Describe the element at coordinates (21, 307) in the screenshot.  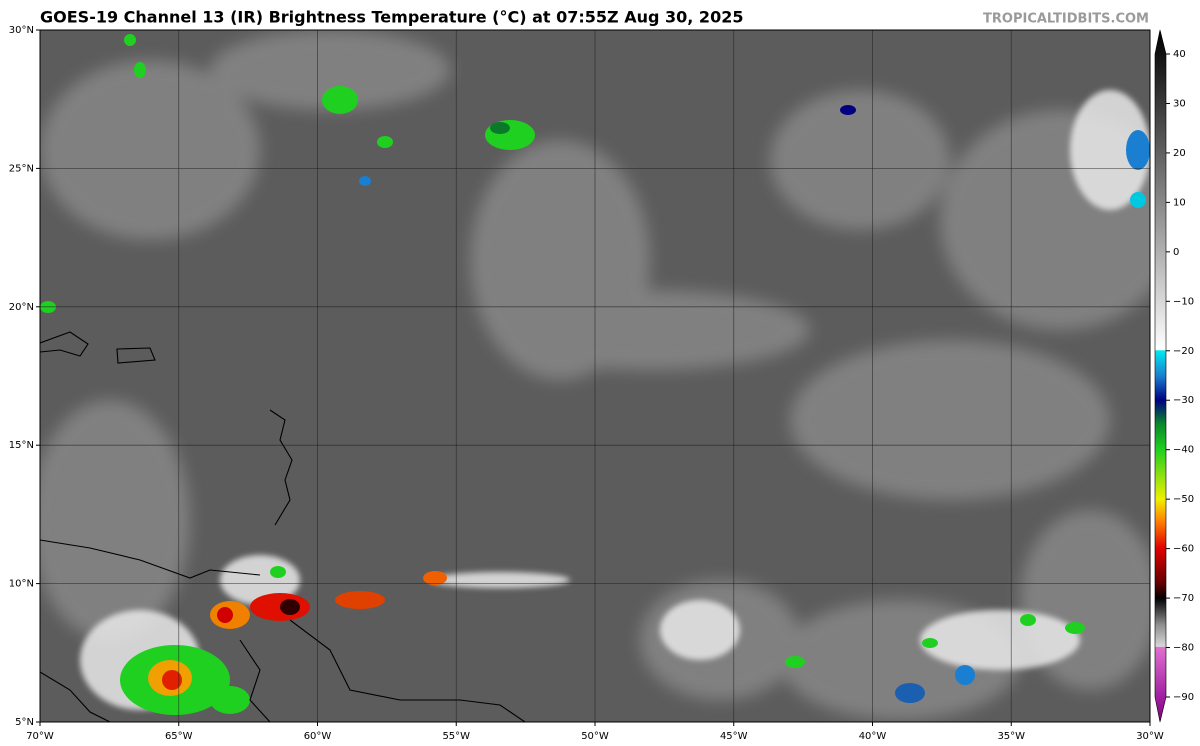
I see `latitude-label: 20°N` at that location.